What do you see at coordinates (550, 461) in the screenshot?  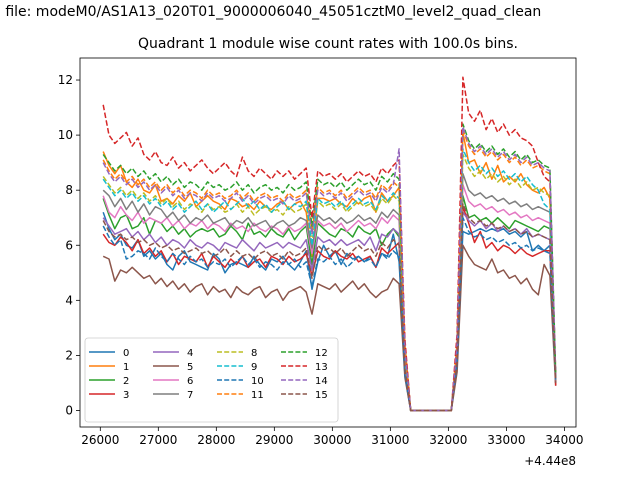 I see `x-axis-offset-label: +4.44e8` at bounding box center [550, 461].